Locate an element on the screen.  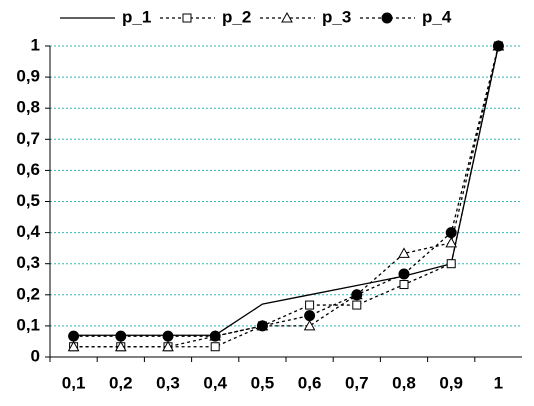
x-tick-label: 0,1 is located at coordinates (74, 382).